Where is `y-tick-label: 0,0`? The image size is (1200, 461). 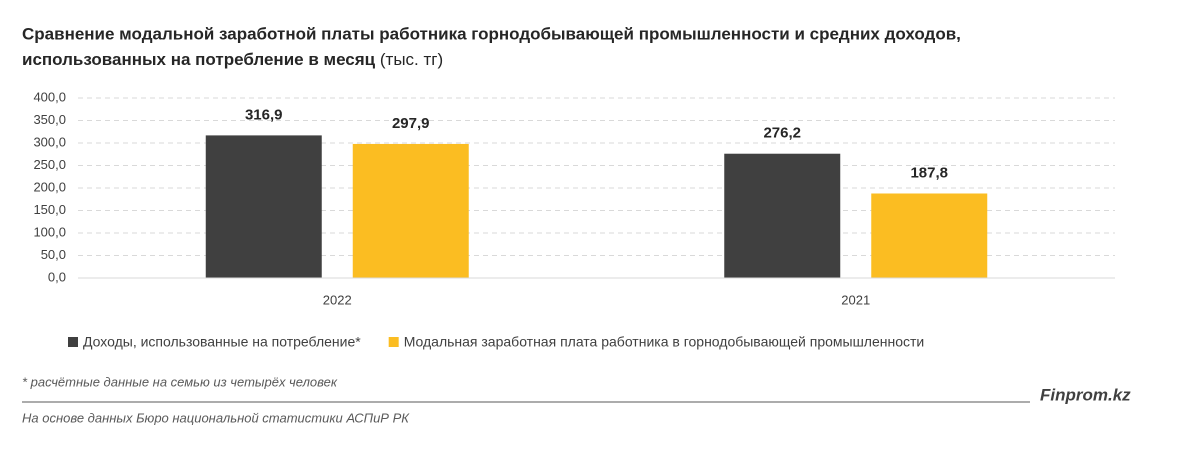 y-tick-label: 0,0 is located at coordinates (57, 276).